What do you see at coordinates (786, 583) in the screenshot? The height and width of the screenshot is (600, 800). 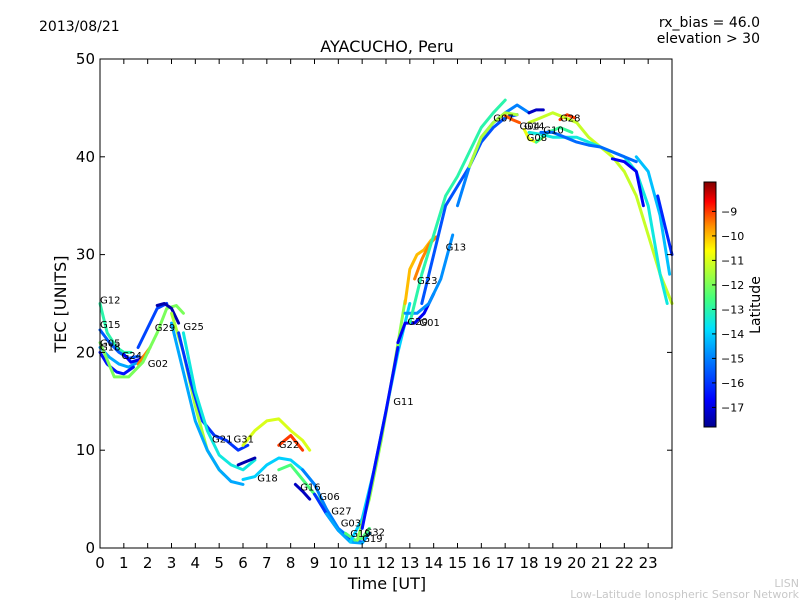 I see `watermark-lisn: LISN` at bounding box center [786, 583].